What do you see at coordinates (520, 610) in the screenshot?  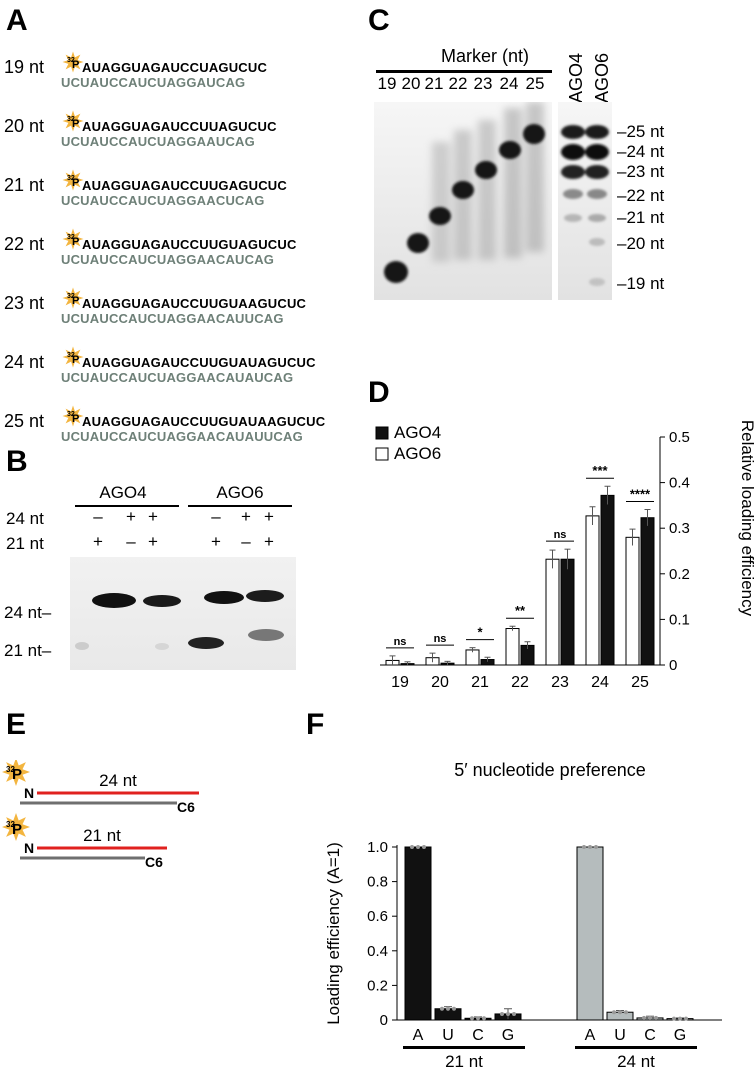 I see `significance-label: **` at bounding box center [520, 610].